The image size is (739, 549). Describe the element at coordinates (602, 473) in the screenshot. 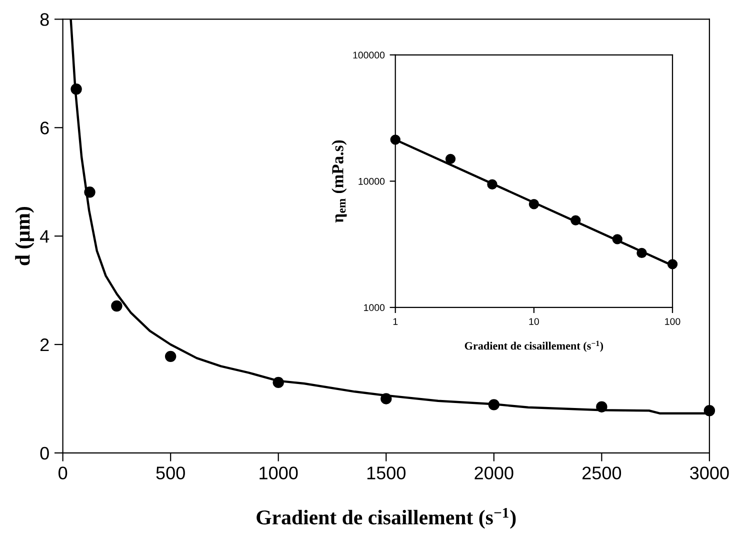

I see `x-tick-label: 2500` at that location.